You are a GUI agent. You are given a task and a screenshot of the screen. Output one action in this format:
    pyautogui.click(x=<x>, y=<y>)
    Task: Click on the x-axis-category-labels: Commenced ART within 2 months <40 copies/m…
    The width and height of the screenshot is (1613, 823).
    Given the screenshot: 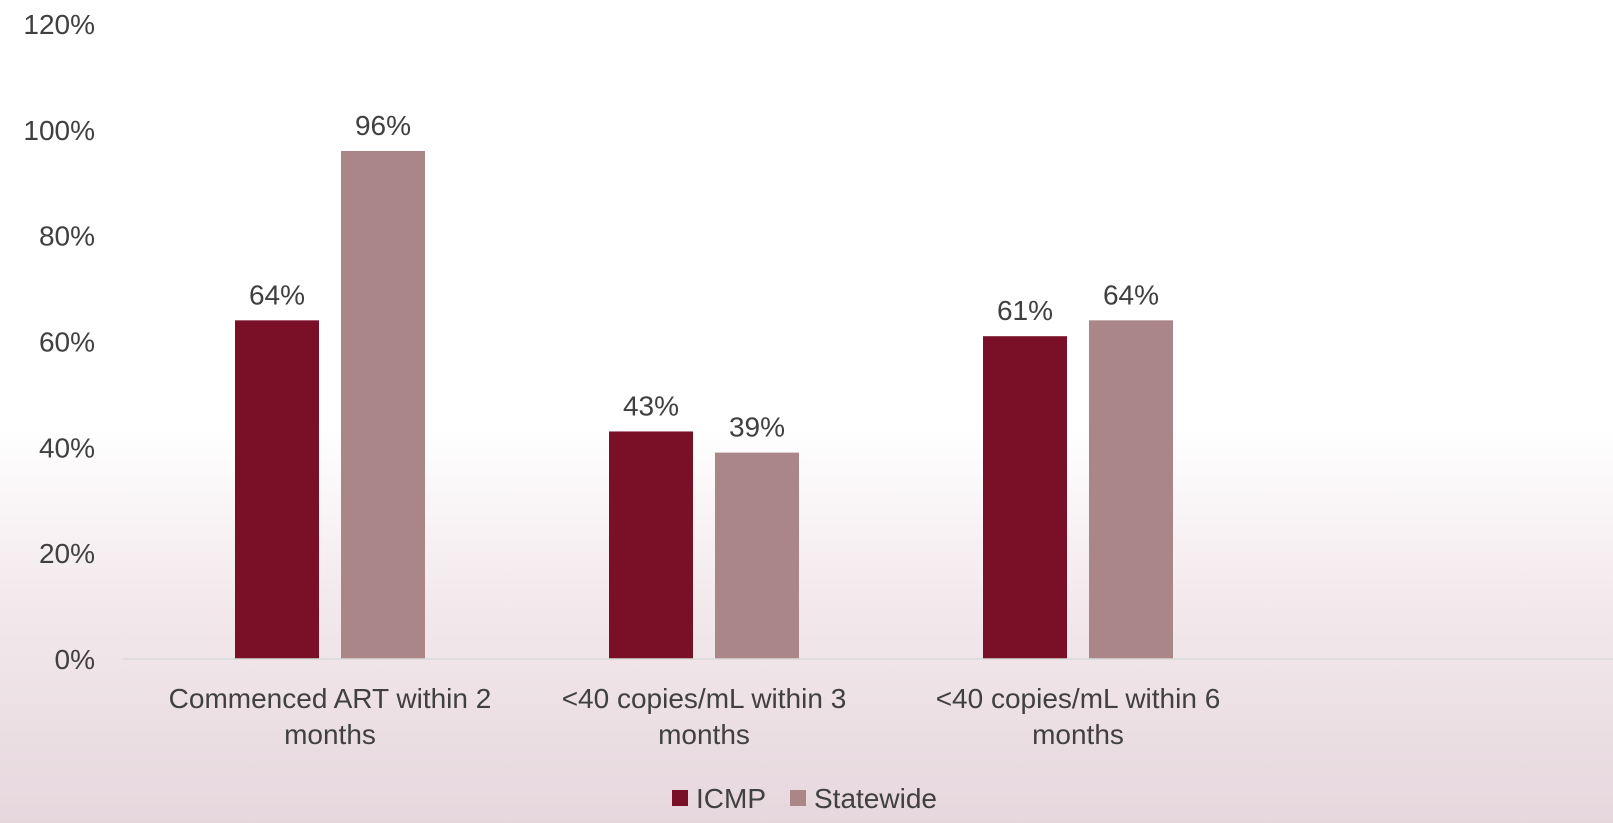 What is the action you would take?
    pyautogui.click(x=695, y=716)
    